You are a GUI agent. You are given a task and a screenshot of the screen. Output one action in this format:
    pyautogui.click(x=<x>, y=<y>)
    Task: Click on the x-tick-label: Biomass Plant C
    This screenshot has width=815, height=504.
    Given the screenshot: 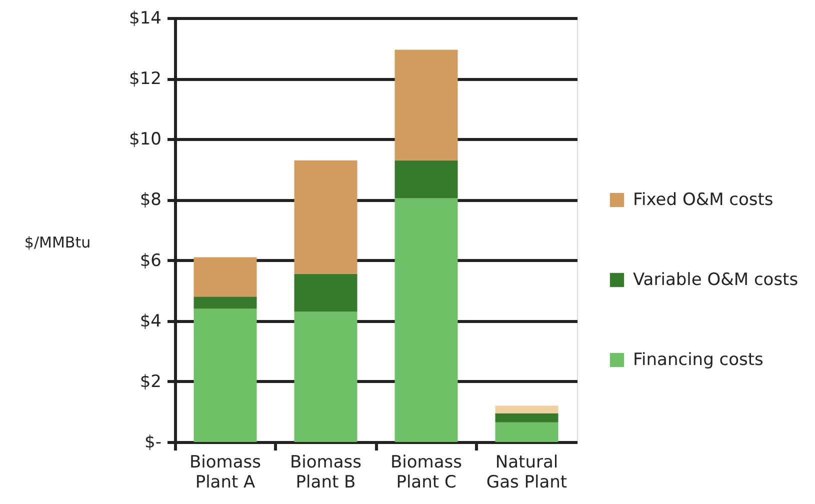 What is the action you would take?
    pyautogui.click(x=426, y=472)
    